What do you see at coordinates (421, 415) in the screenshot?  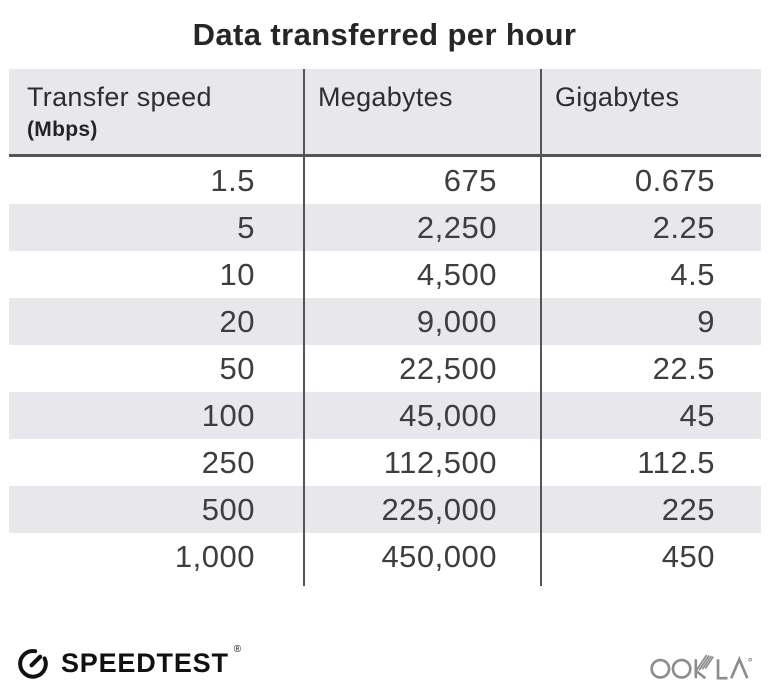 I see `cell-megabytes: 45,000` at bounding box center [421, 415].